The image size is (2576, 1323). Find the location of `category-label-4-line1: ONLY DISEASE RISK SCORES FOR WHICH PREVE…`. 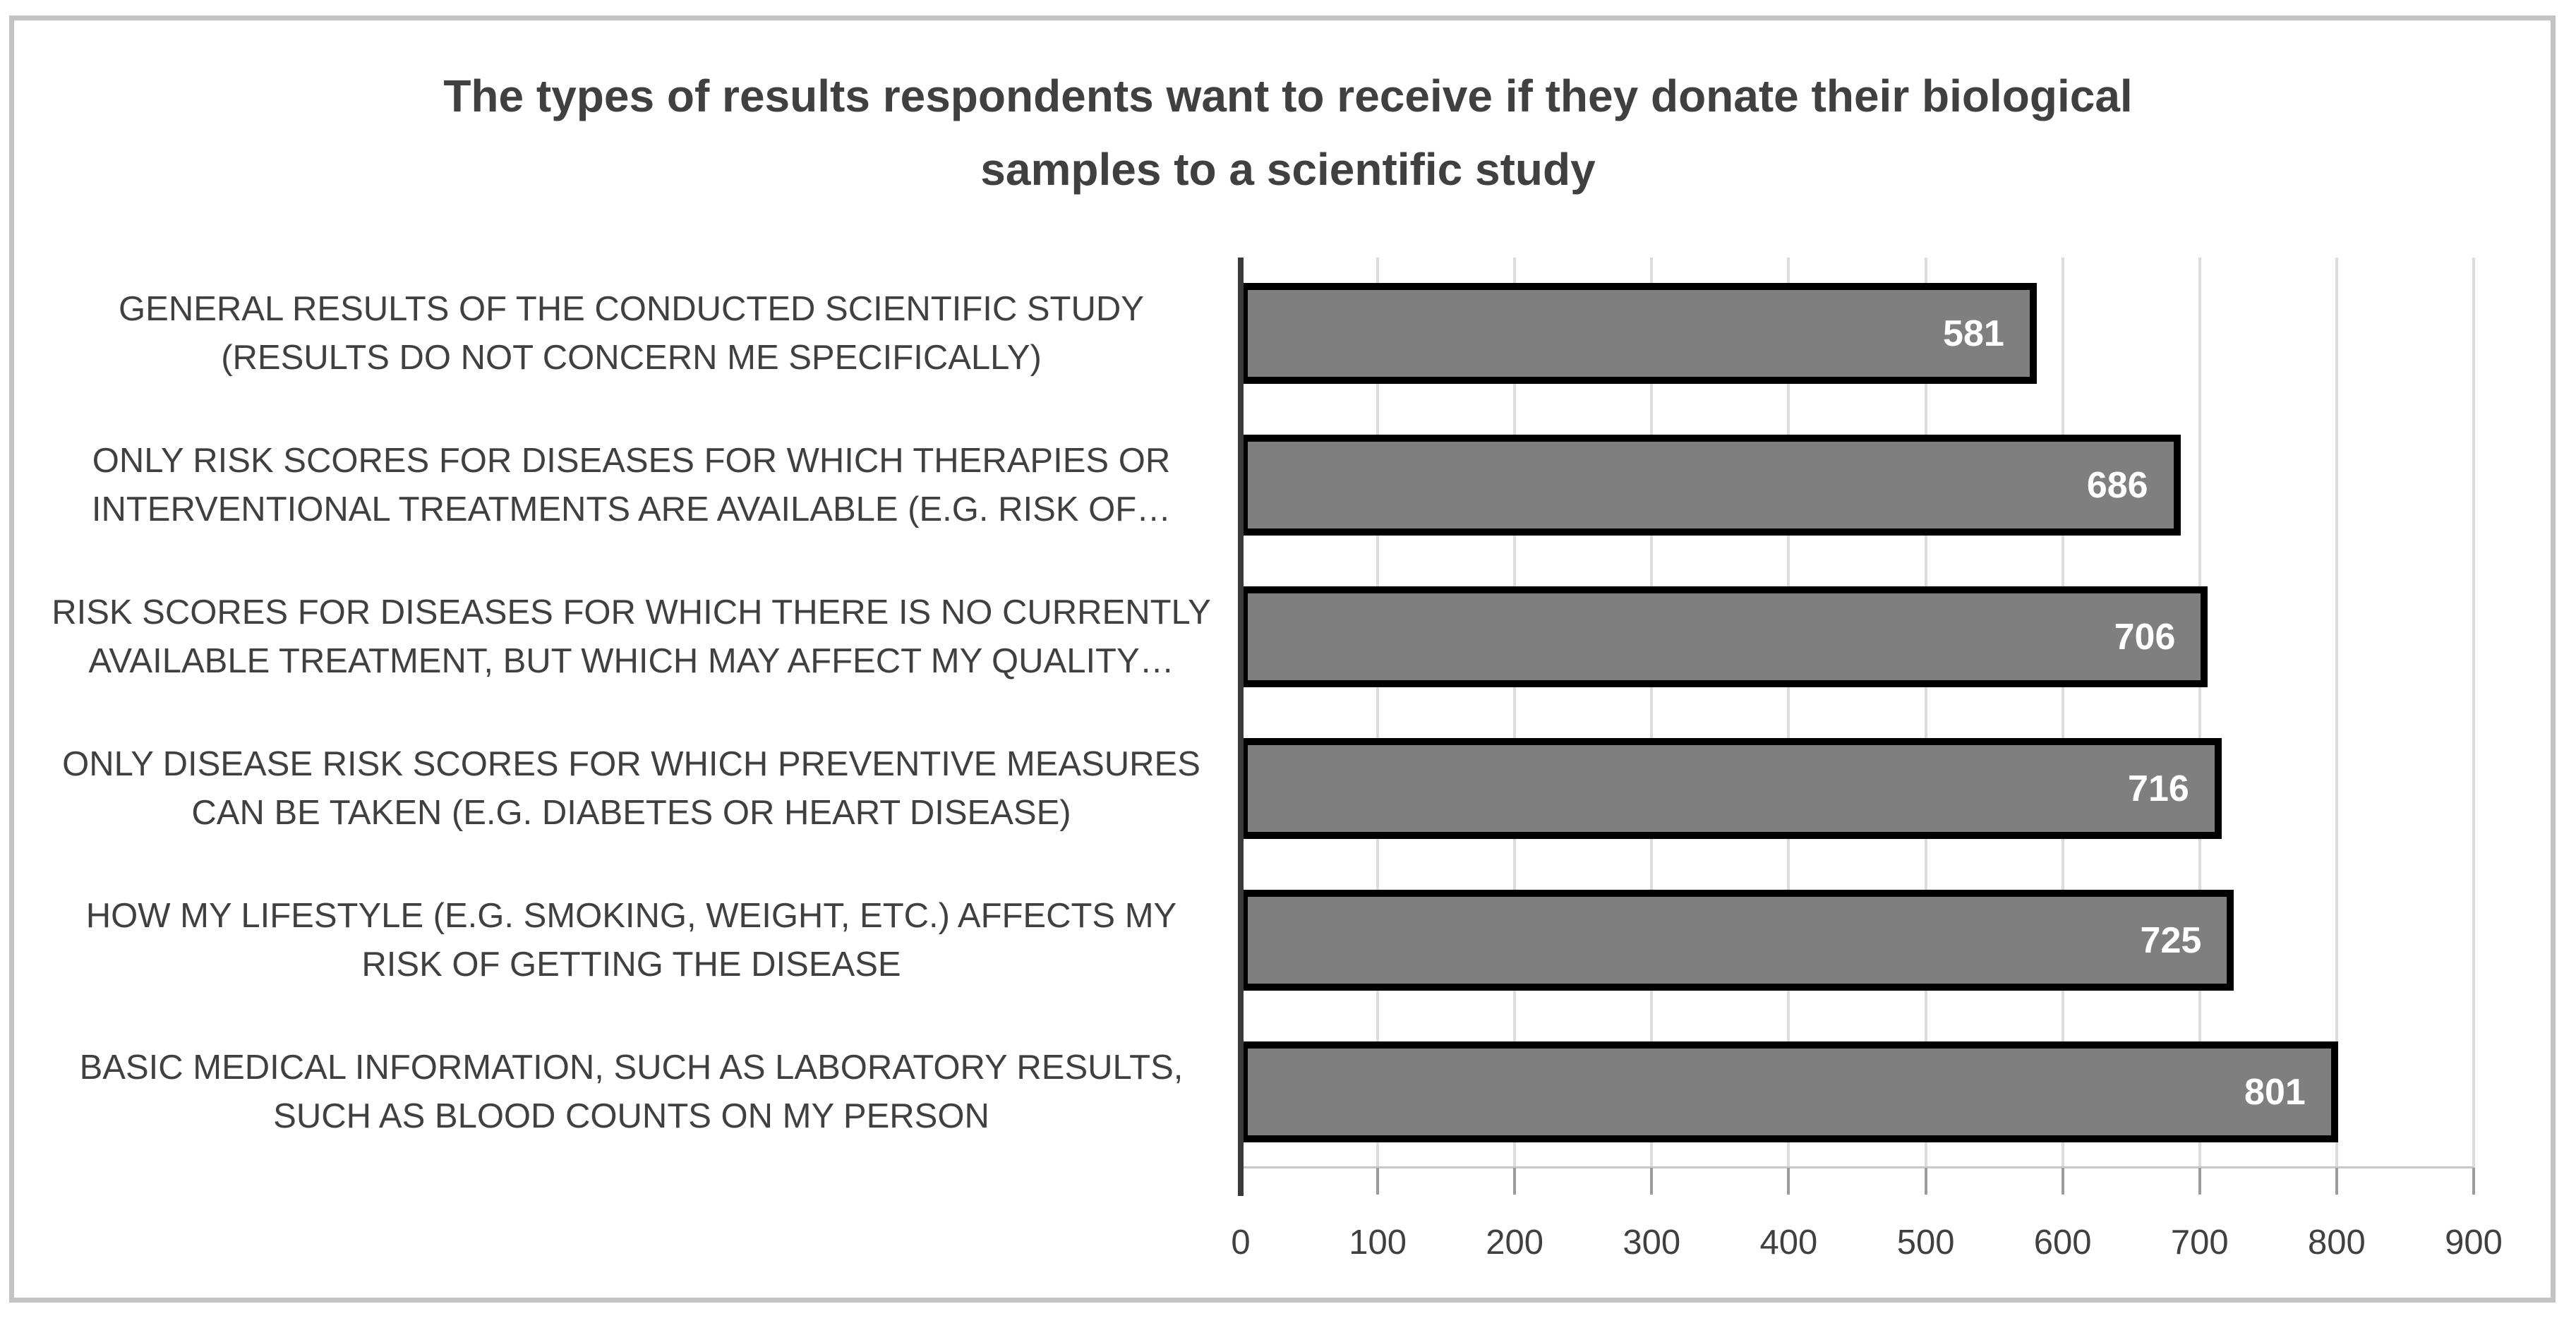

category-label-4-line1: ONLY DISEASE RISK SCORES FOR WHICH PREVE… is located at coordinates (631, 763).